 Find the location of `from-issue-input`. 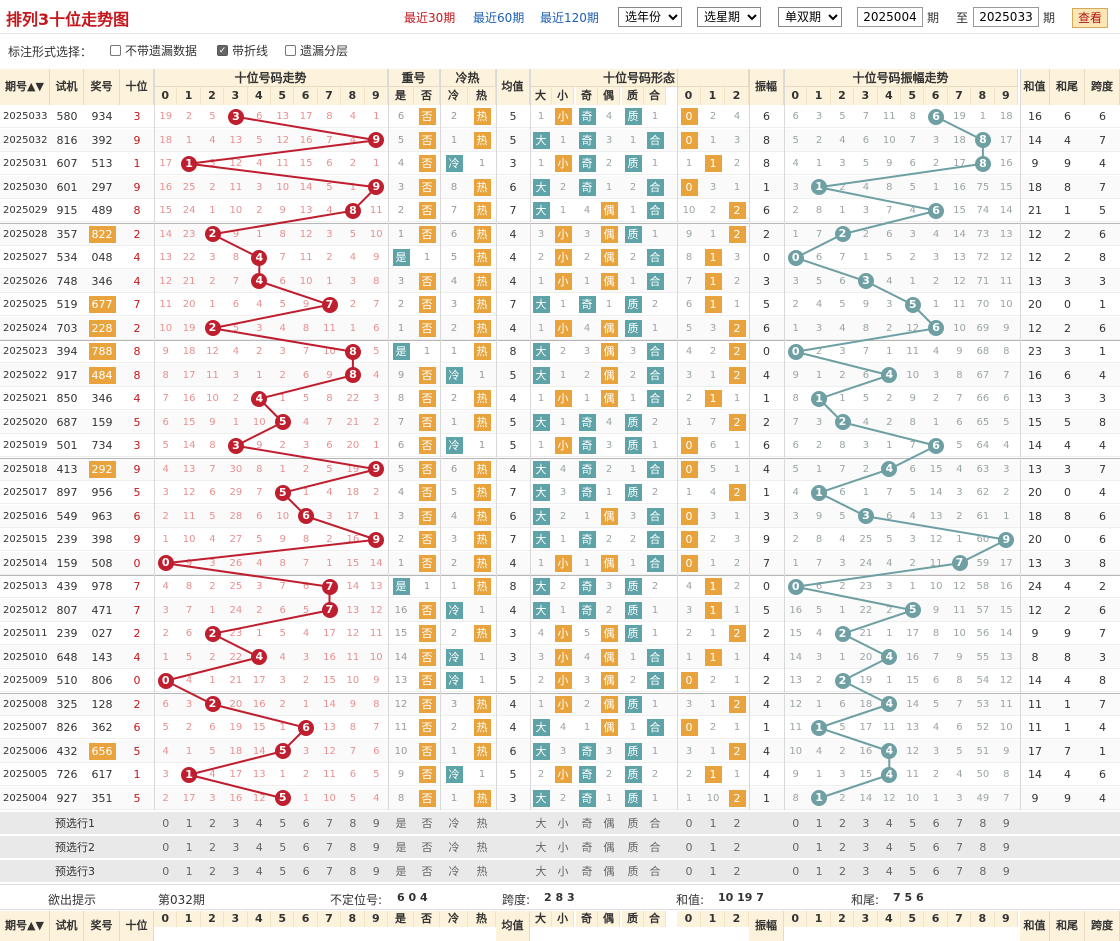

from-issue-input is located at coordinates (890, 17).